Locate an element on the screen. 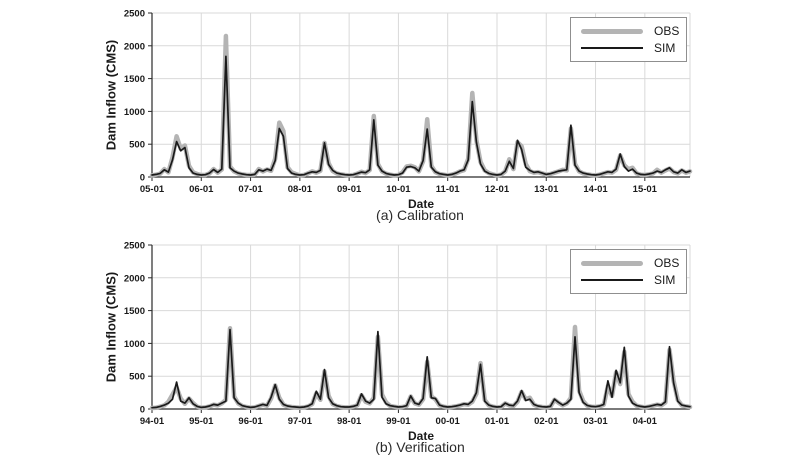 This screenshot has width=800, height=464. panel-caption-verification: (b) Verification is located at coordinates (420, 447).